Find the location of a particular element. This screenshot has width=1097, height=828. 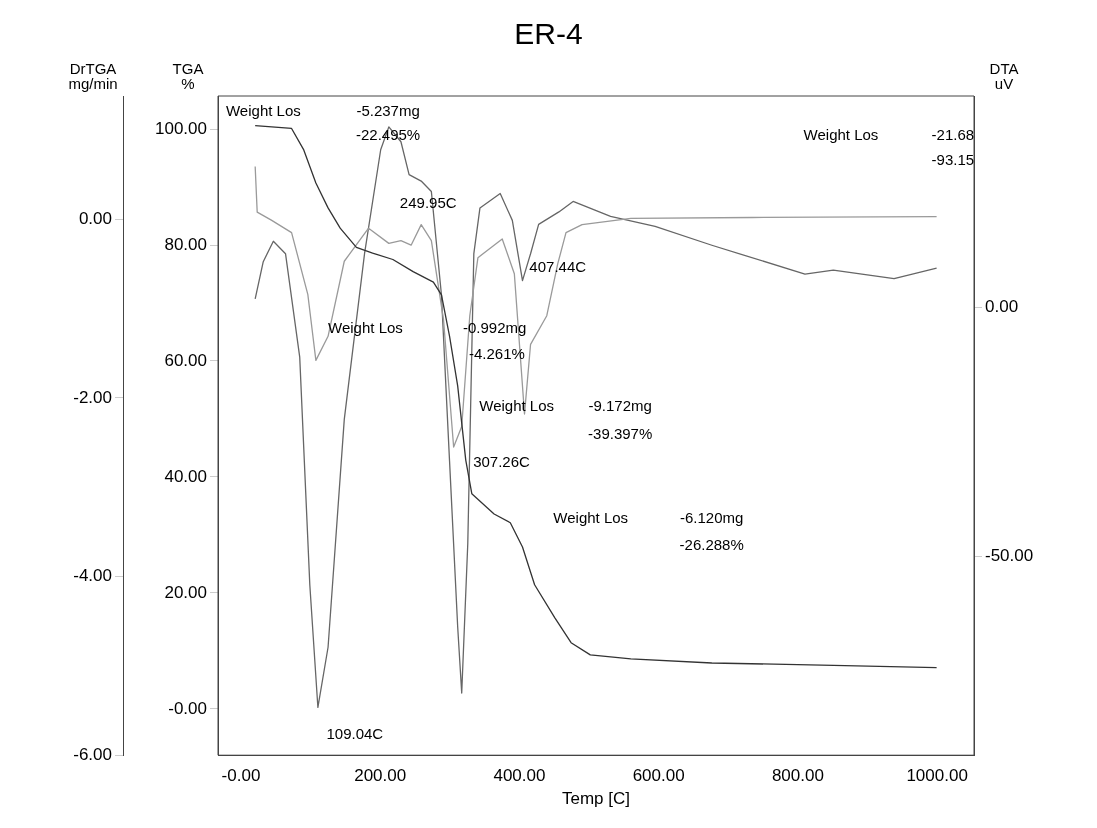

y-tick-label: 100.00 is located at coordinates (181, 128).